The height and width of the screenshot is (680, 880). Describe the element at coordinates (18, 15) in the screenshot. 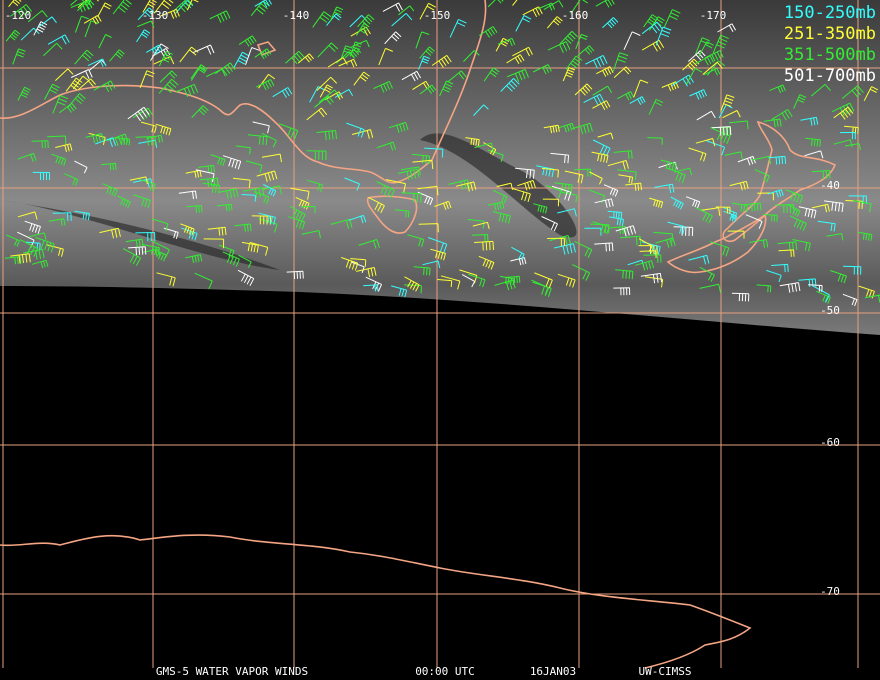

I see `lon-label: -120` at that location.